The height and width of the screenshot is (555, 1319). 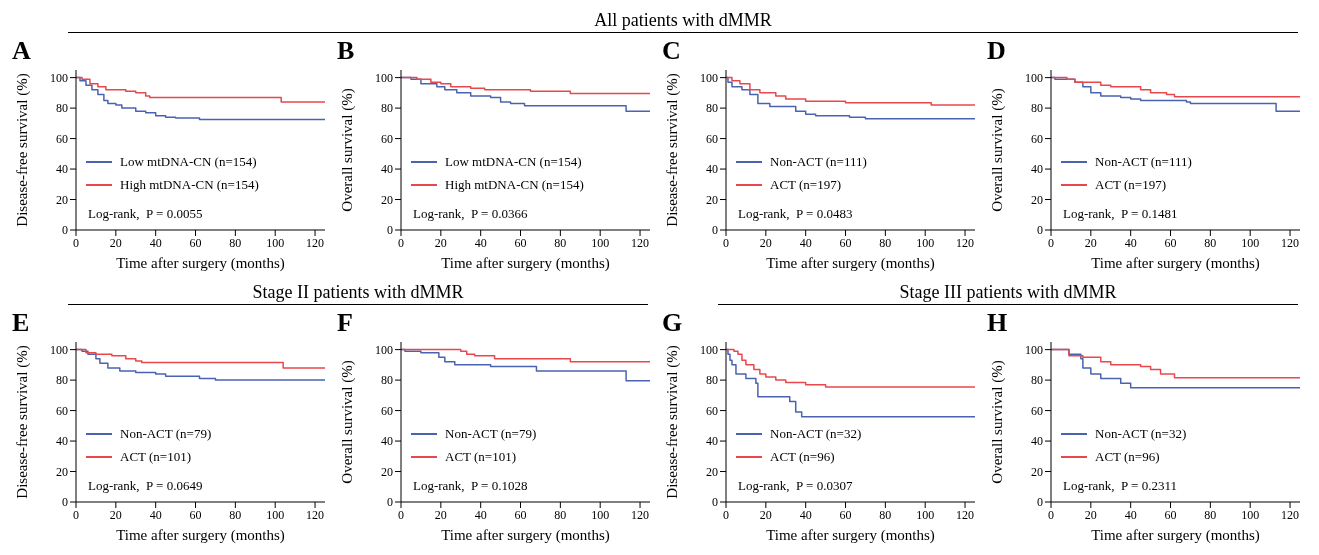 What do you see at coordinates (145, 486) in the screenshot?
I see `annotation: Log-rank, P = 0.0649` at bounding box center [145, 486].